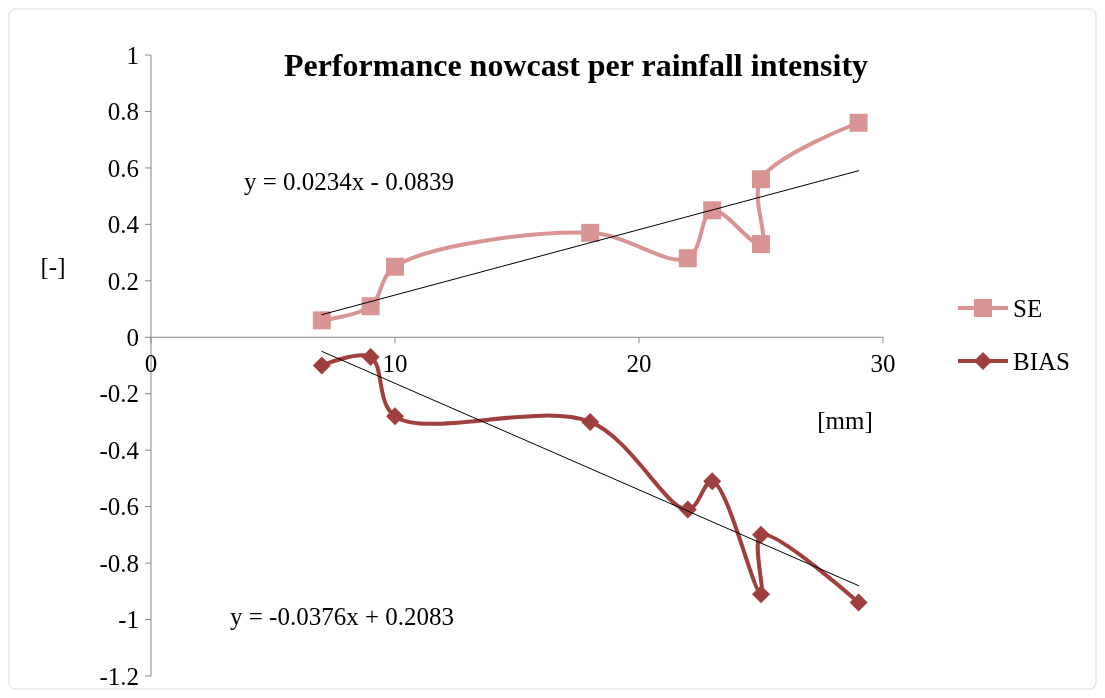 This screenshot has height=698, width=1105. I want to click on y-axis-title: [-], so click(53, 267).